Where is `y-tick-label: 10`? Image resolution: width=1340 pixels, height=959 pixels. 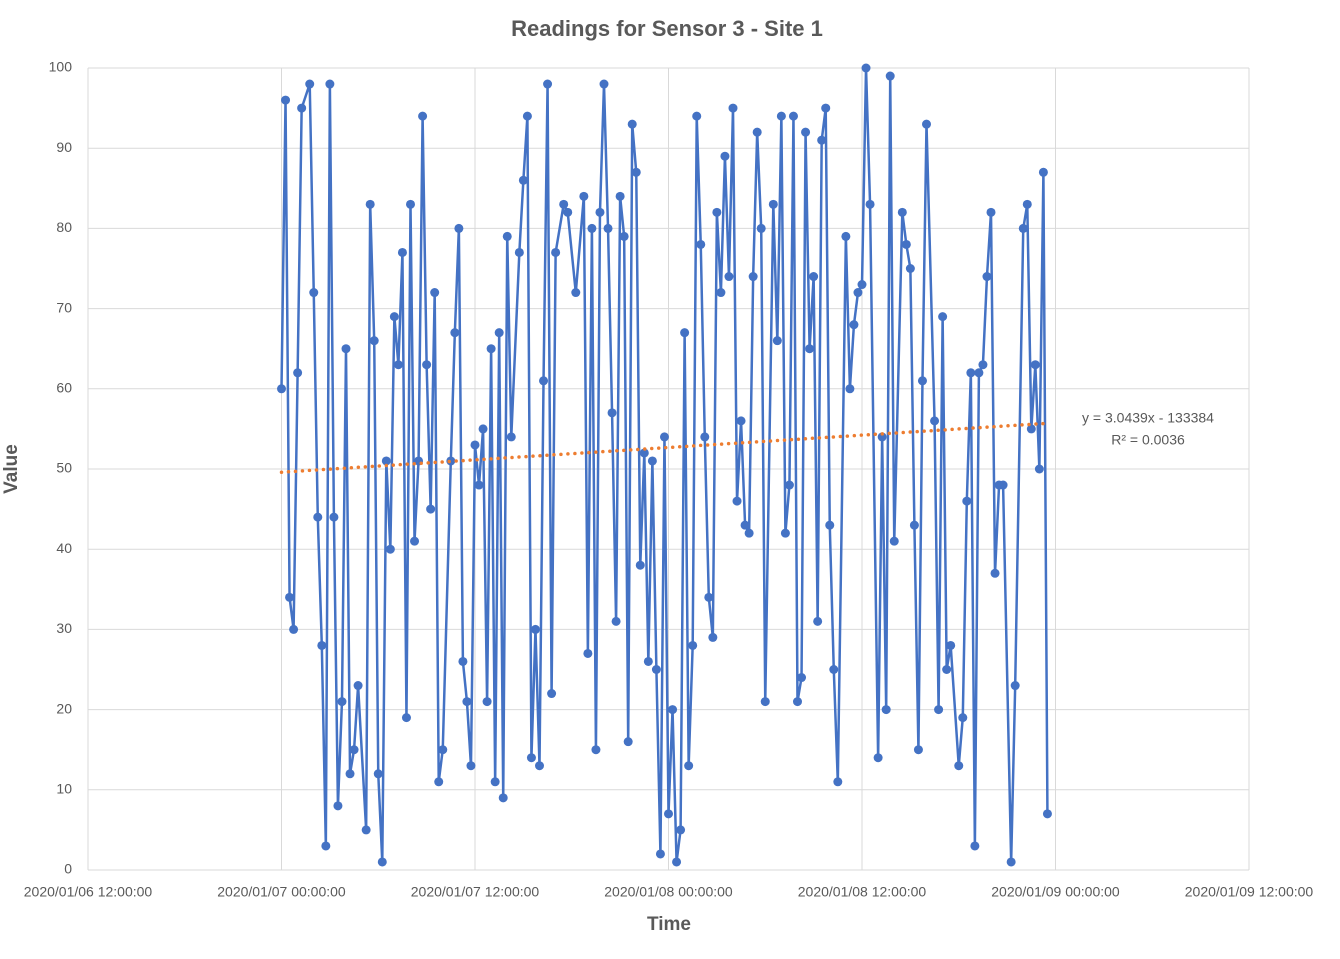
y-tick-label: 10 is located at coordinates (64, 789).